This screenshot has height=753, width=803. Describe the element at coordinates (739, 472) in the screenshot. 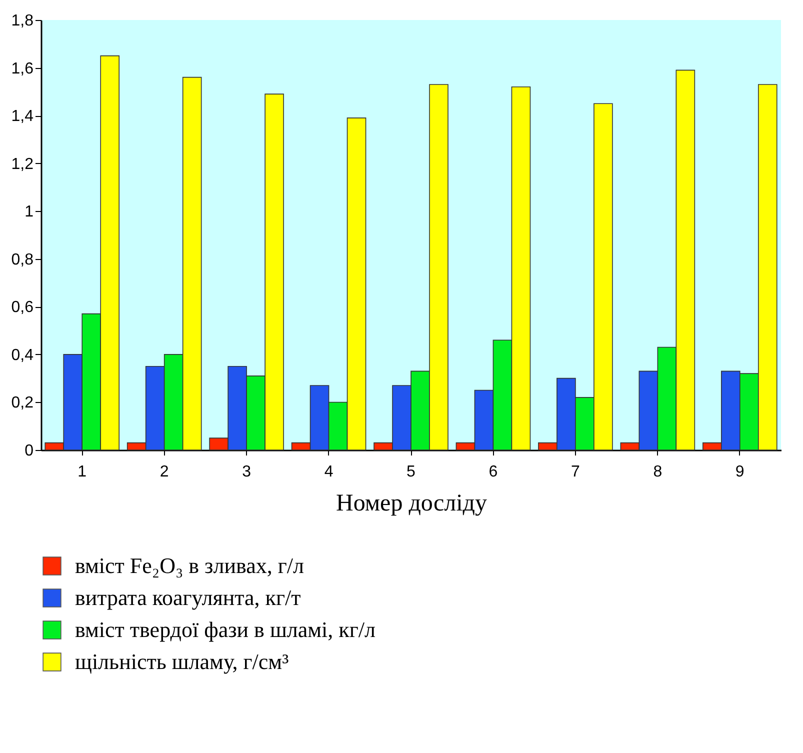

I see `x-tick-label: 9` at that location.